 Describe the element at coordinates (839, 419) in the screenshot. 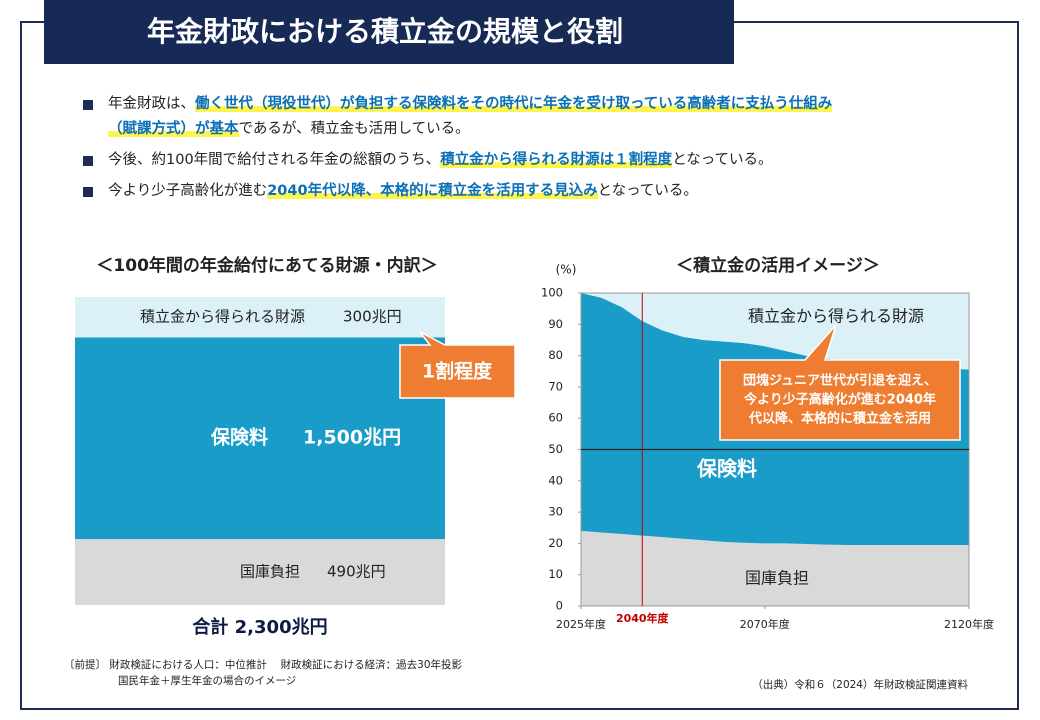

I see `annotation: 代以降、本格的に積立金を活用` at that location.